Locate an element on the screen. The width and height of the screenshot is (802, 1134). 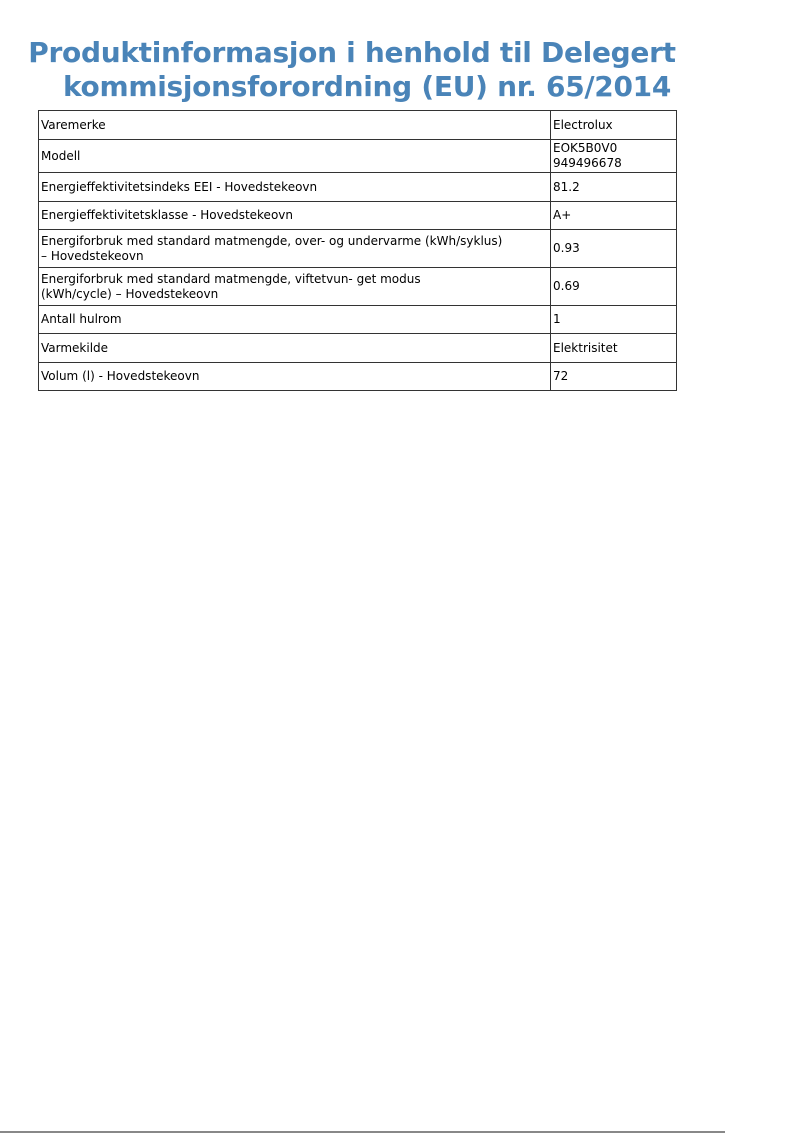
row-label: Modell is located at coordinates (294, 156).